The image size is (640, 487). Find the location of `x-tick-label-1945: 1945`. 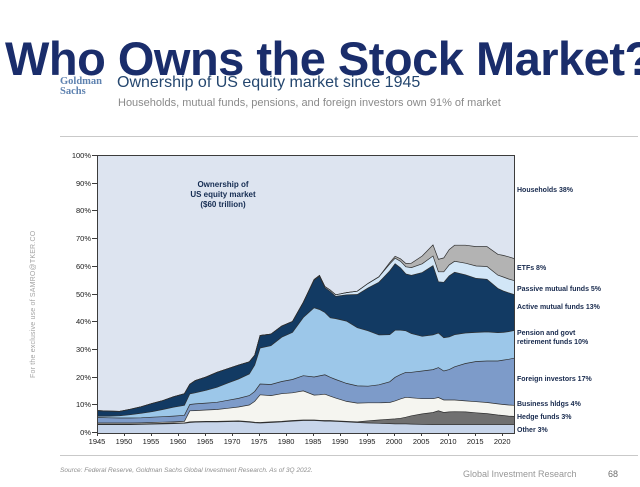

x-tick-label-1945: 1945 is located at coordinates (97, 441).